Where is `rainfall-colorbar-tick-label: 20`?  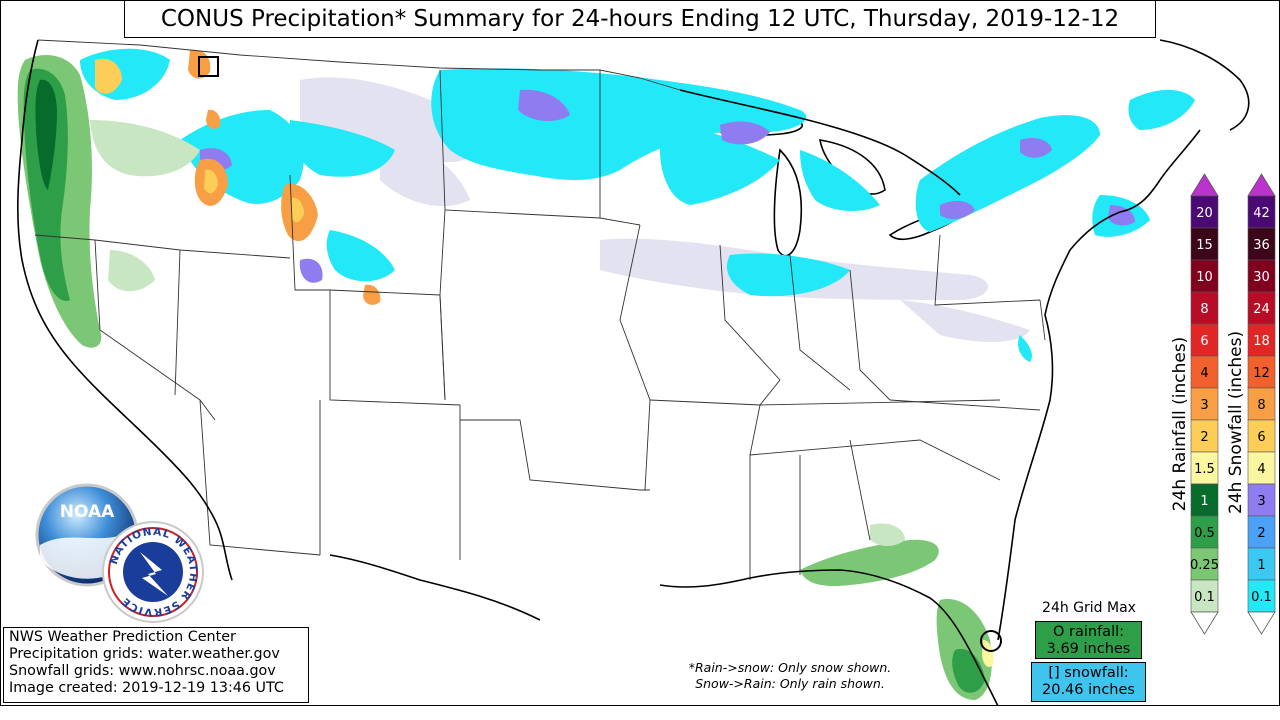 rainfall-colorbar-tick-label: 20 is located at coordinates (1204, 213).